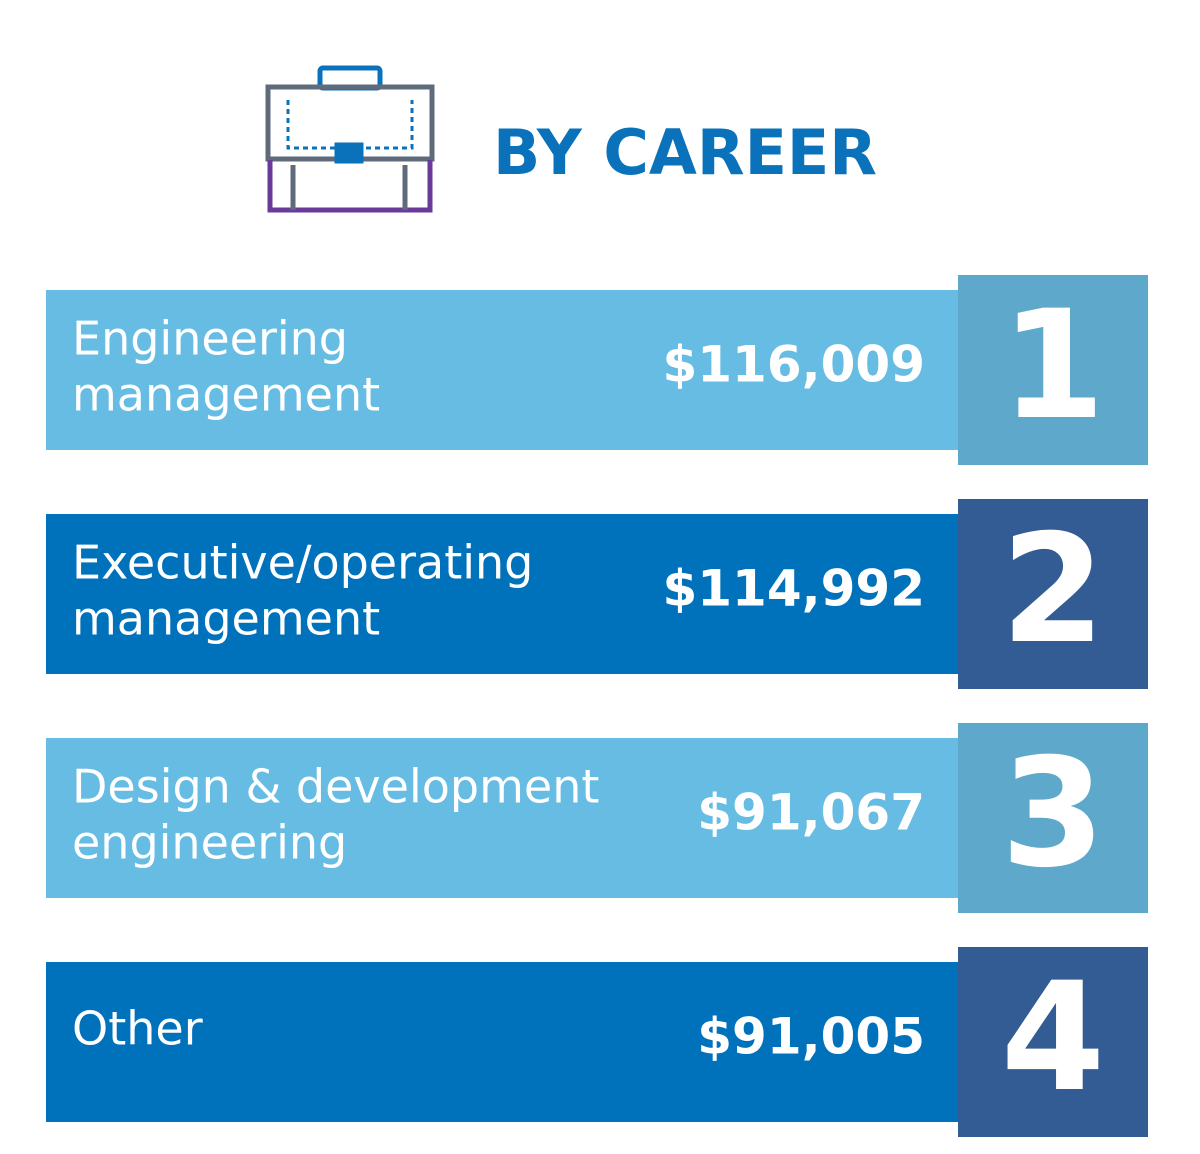 Image resolution: width=1200 pixels, height=1154 pixels. What do you see at coordinates (811, 813) in the screenshot?
I see `row-value: $91,067` at bounding box center [811, 813].